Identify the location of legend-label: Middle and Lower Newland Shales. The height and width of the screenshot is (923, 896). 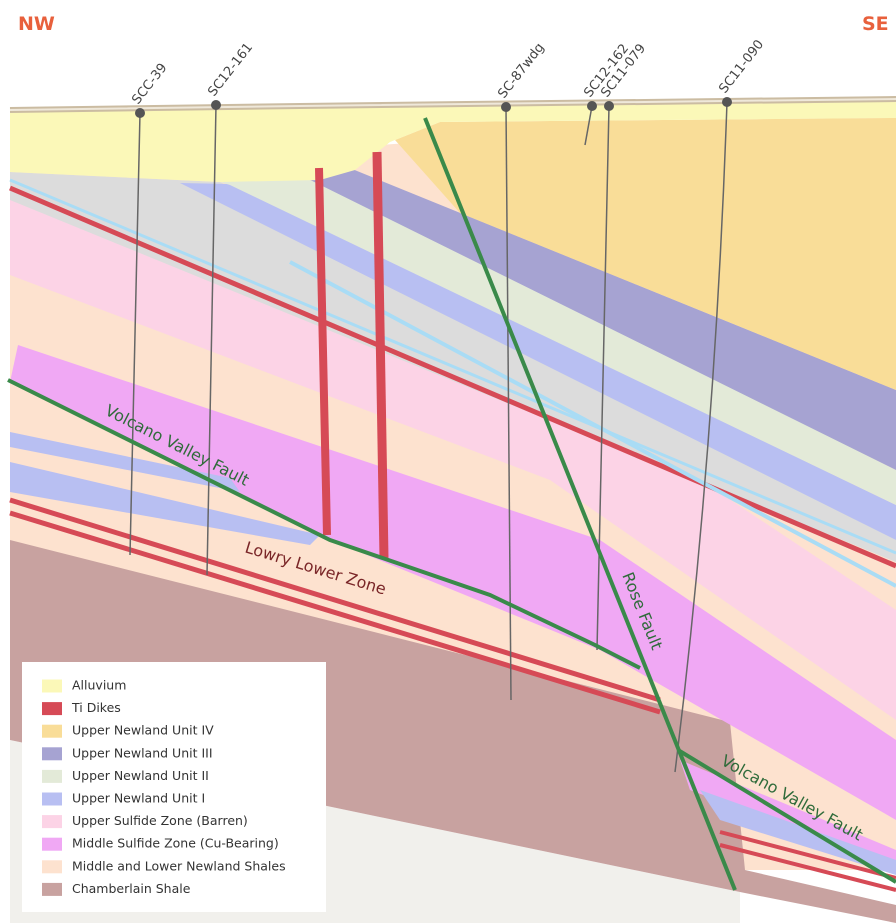
(179, 865).